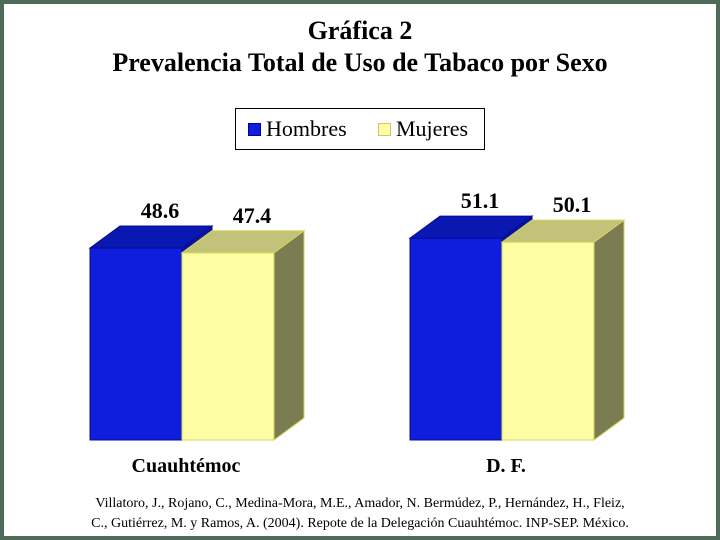 This screenshot has width=720, height=540. I want to click on bar-side-g0-s1, so click(289, 335).